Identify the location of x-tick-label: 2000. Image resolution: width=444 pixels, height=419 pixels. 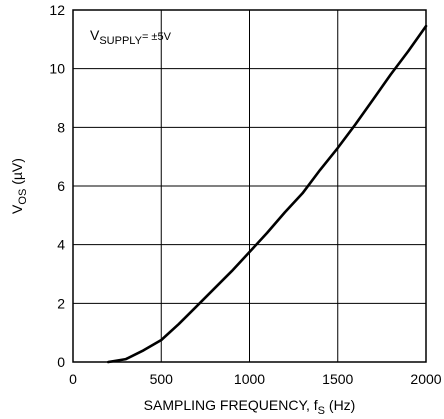
(425, 379).